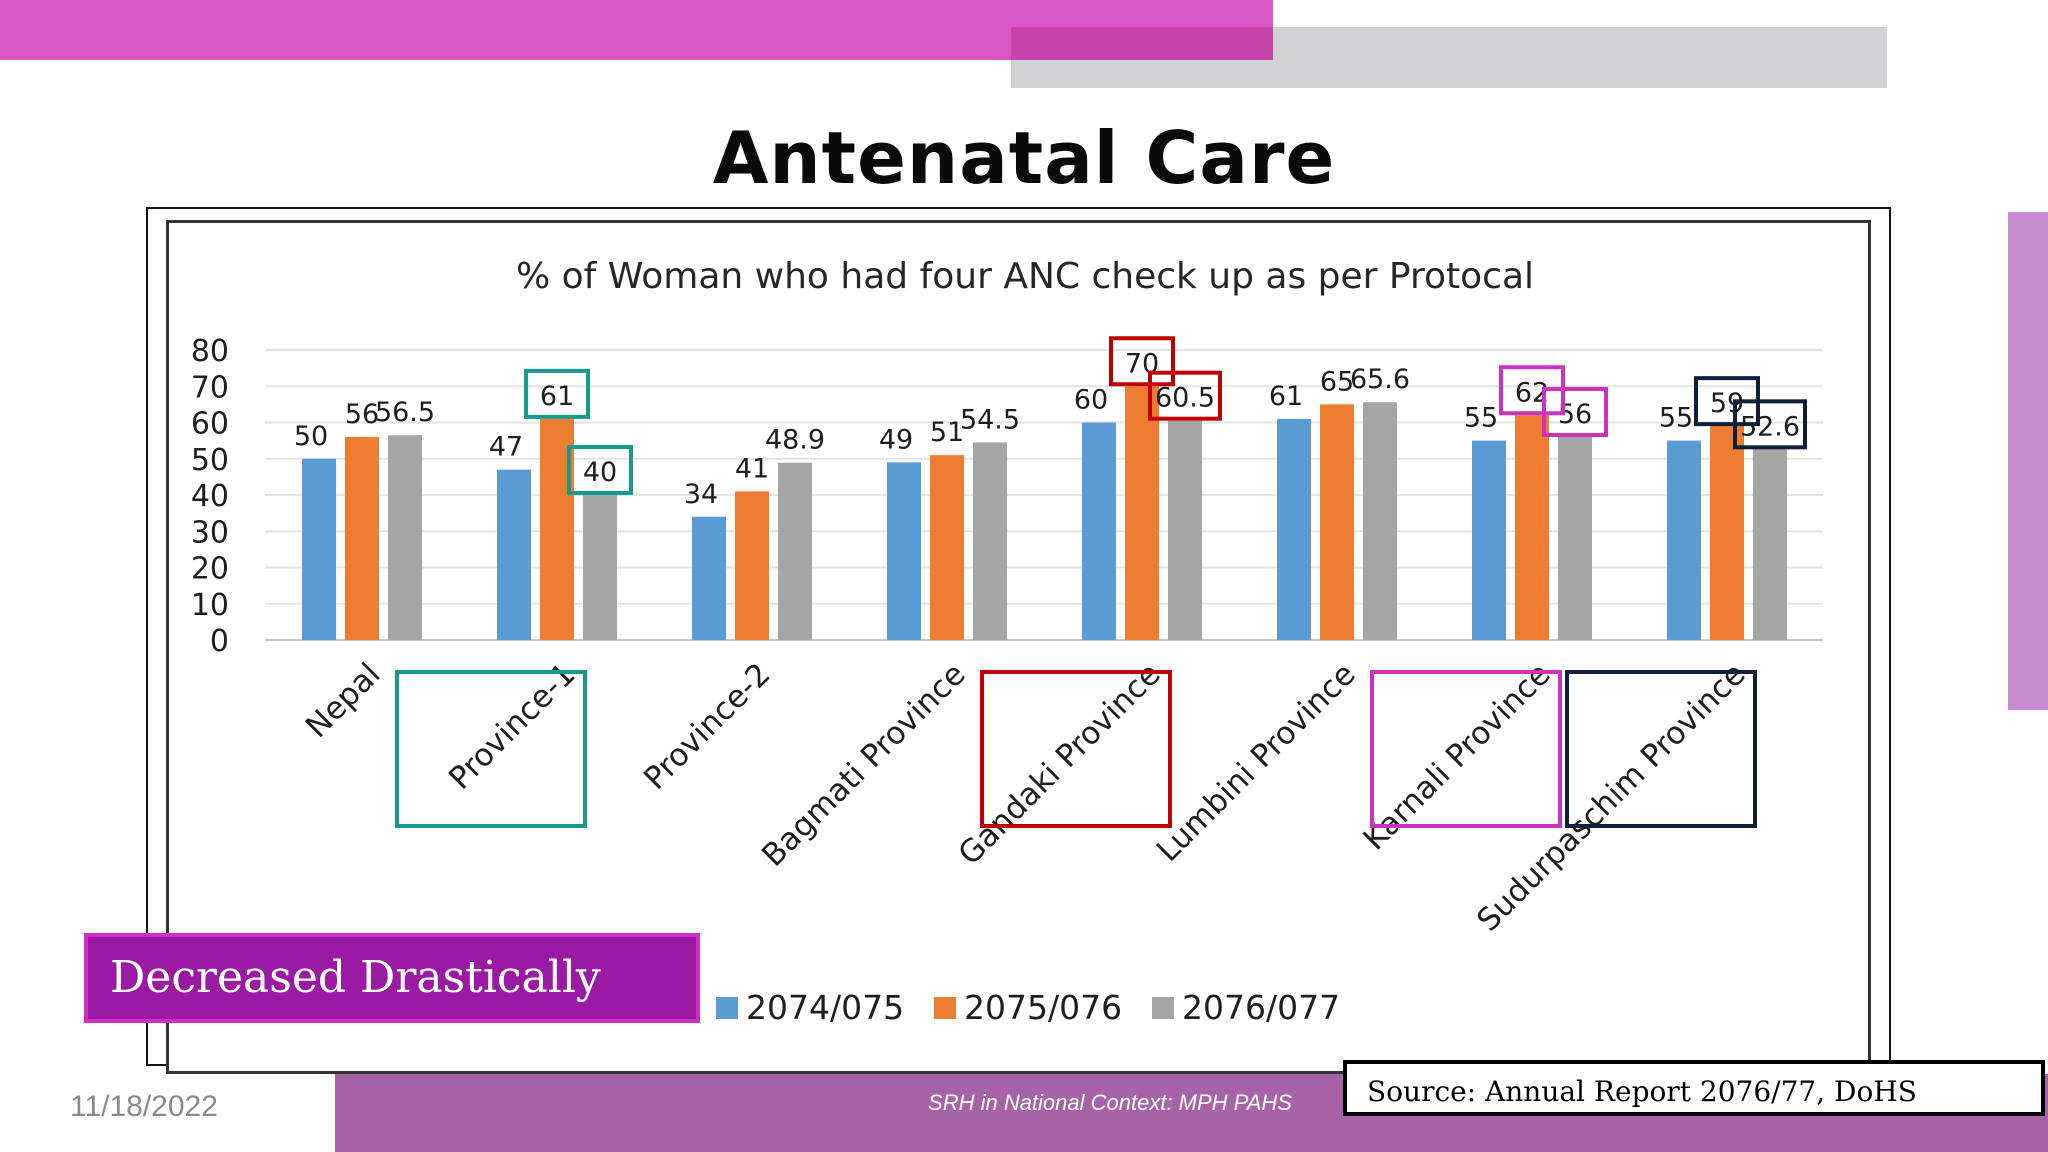  I want to click on category-label-nepal: Nepal, so click(343, 700).